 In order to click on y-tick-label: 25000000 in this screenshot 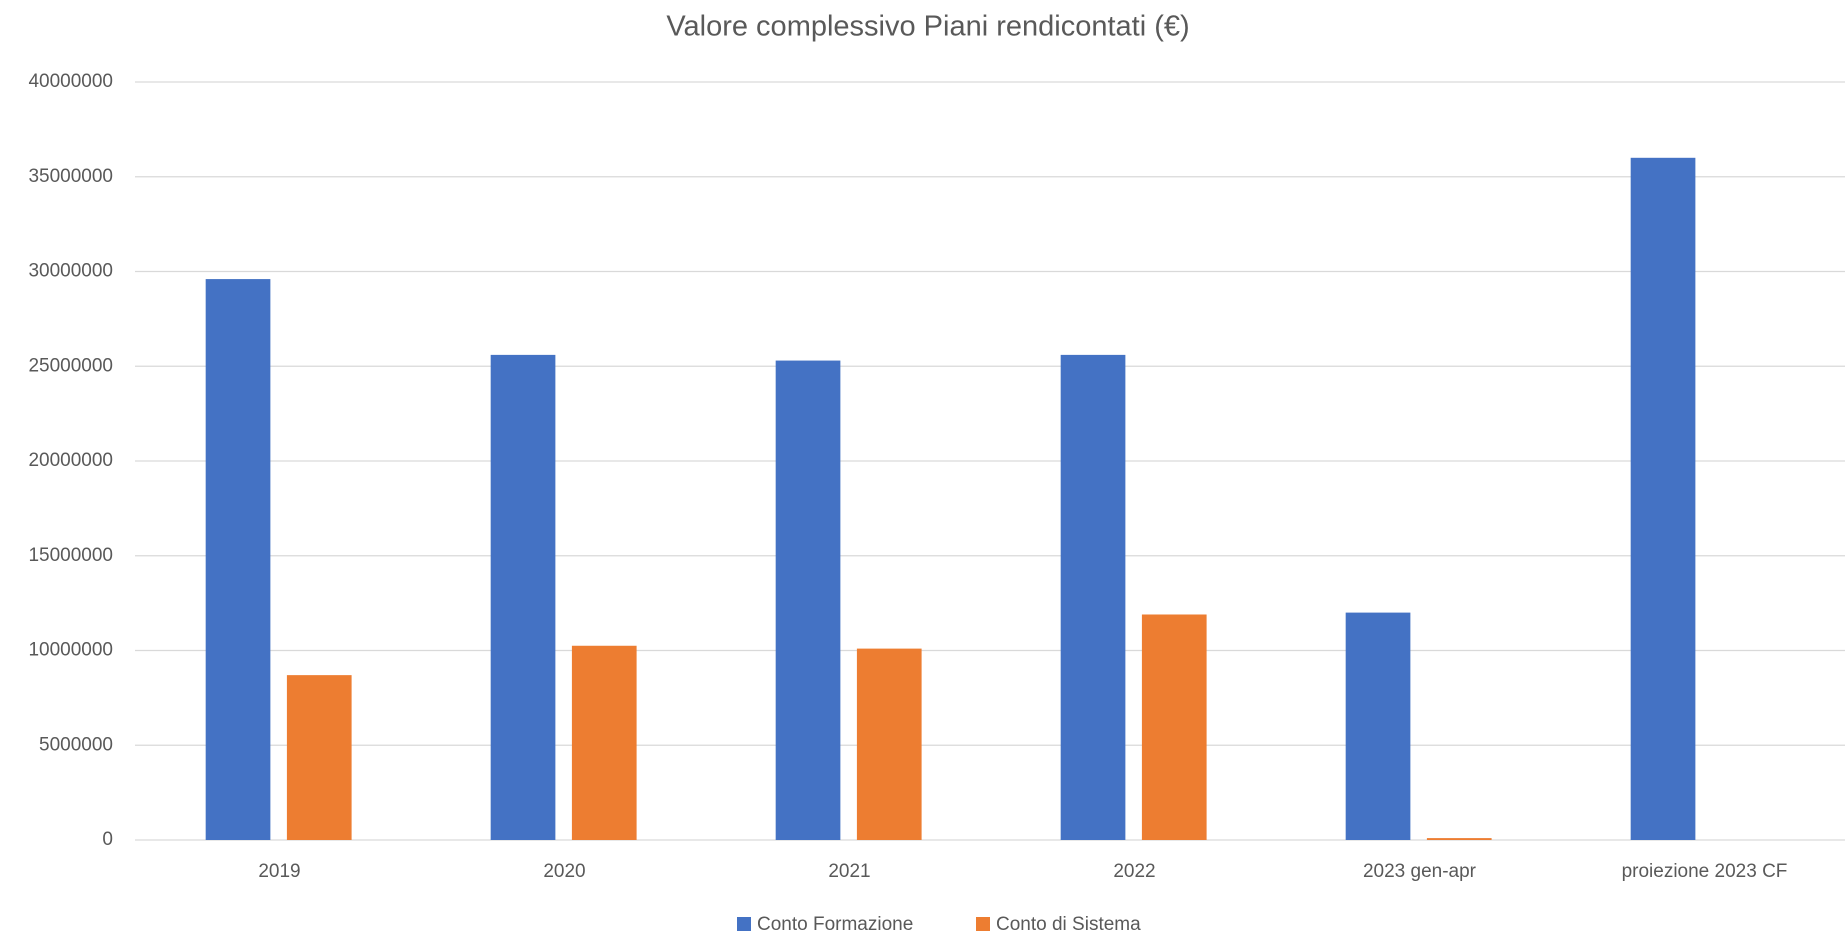, I will do `click(70, 365)`.